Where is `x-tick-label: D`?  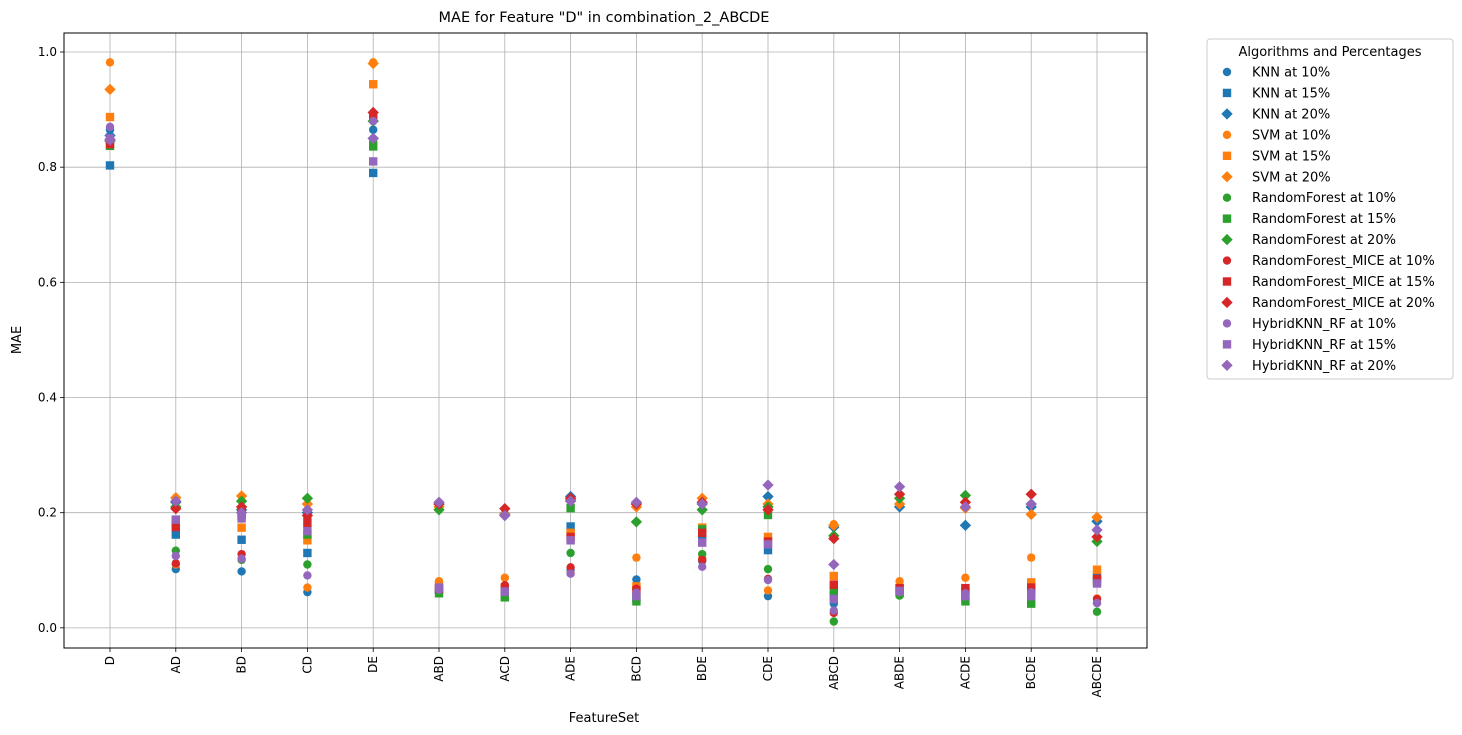 x-tick-label: D is located at coordinates (110, 660).